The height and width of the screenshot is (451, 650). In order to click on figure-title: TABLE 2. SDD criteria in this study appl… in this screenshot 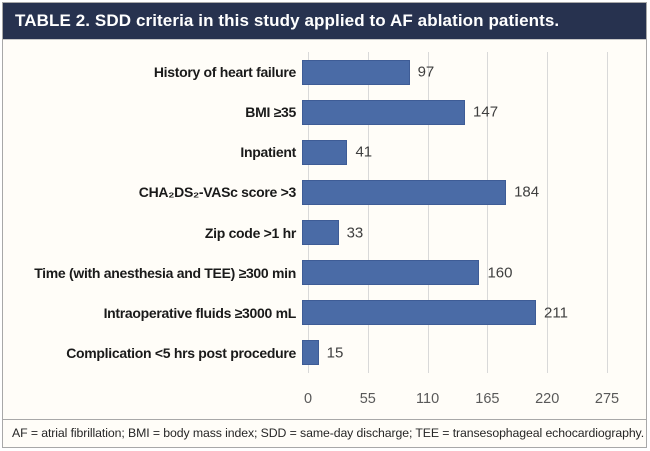, I will do `click(287, 20)`.